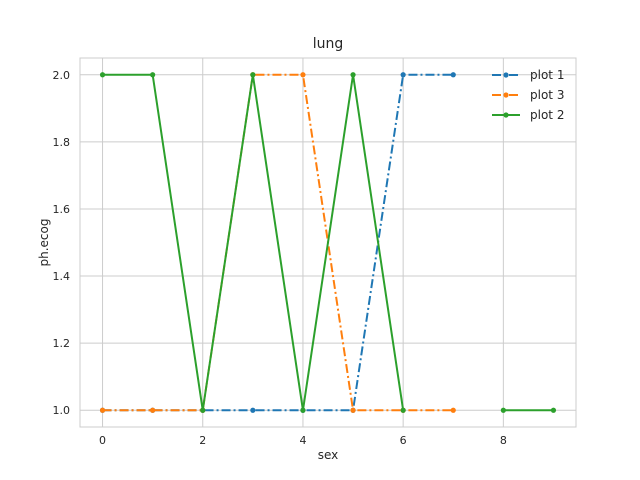  I want to click on y-tick-label: 1.2, so click(62, 343).